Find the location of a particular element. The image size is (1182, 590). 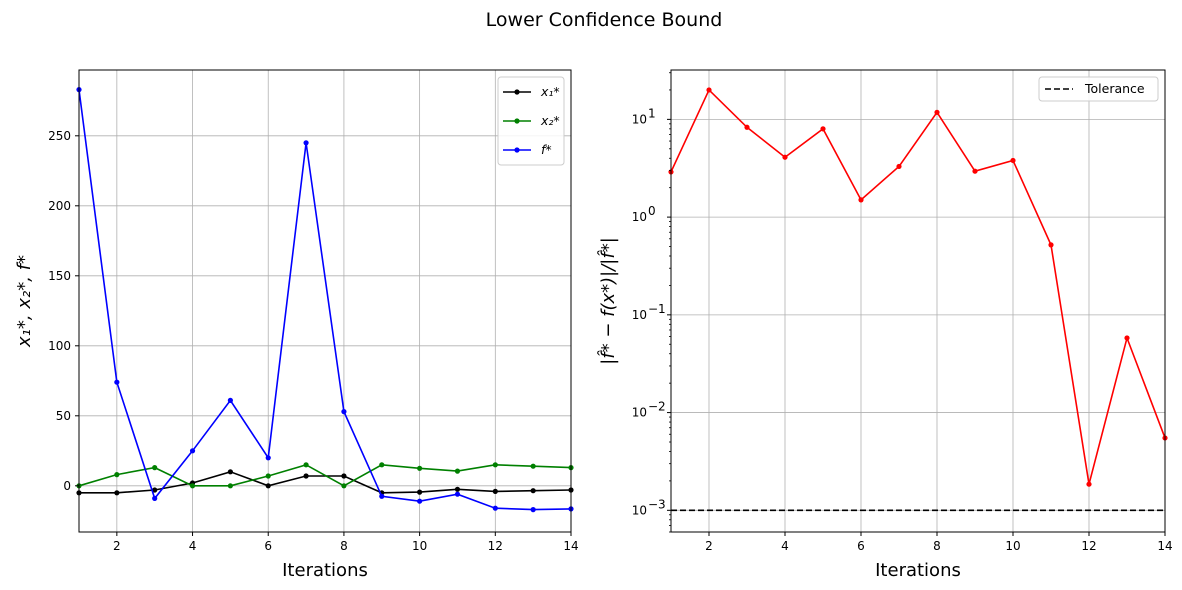

series-line-x1 is located at coordinates (325, 475).